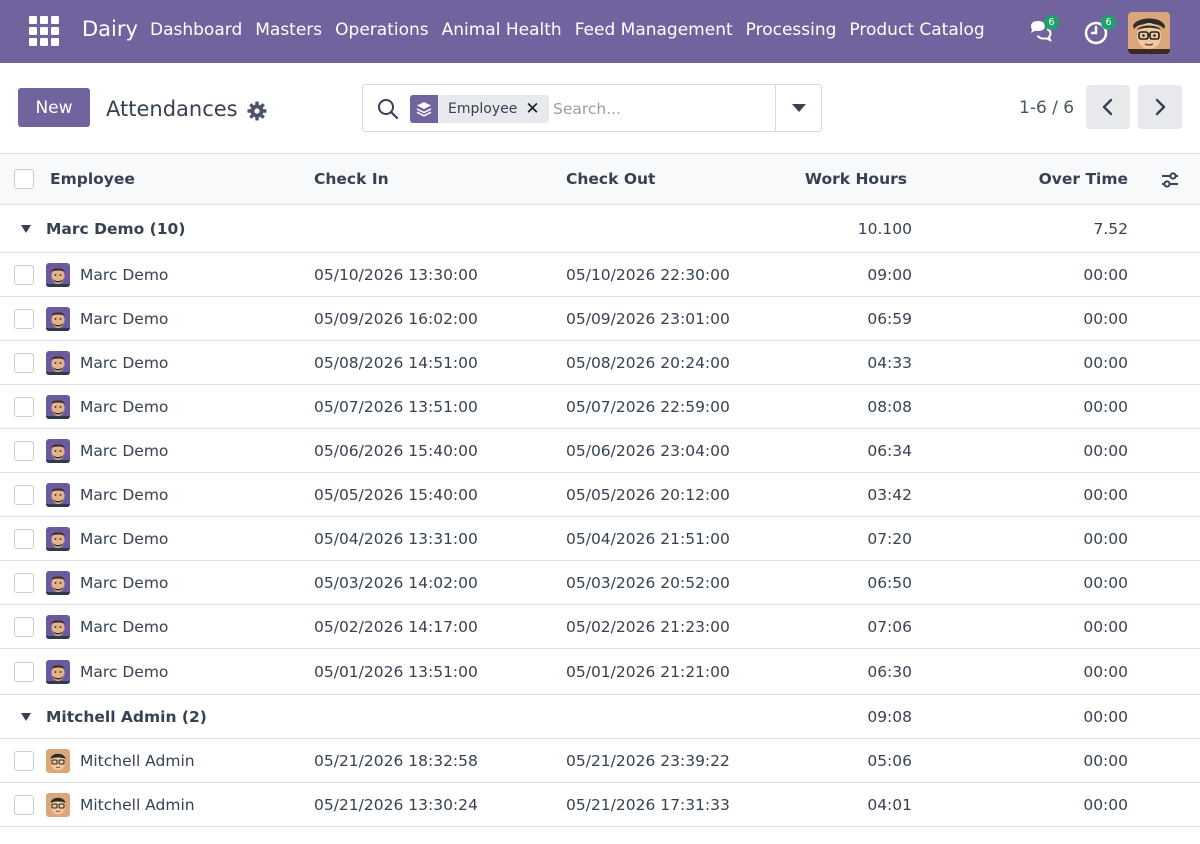  I want to click on caret-down-icon, so click(26, 229).